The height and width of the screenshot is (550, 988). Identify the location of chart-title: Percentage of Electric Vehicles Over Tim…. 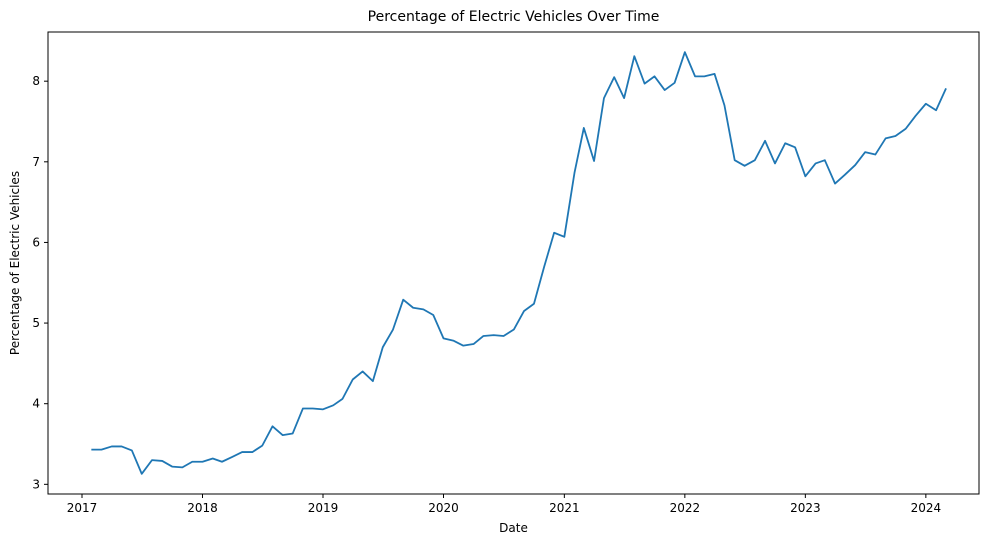
(514, 17).